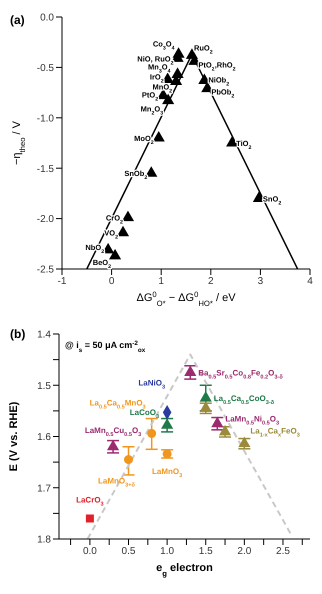 This screenshot has width=322, height=594. Describe the element at coordinates (261, 282) in the screenshot. I see `x-tick-label: 3` at that location.